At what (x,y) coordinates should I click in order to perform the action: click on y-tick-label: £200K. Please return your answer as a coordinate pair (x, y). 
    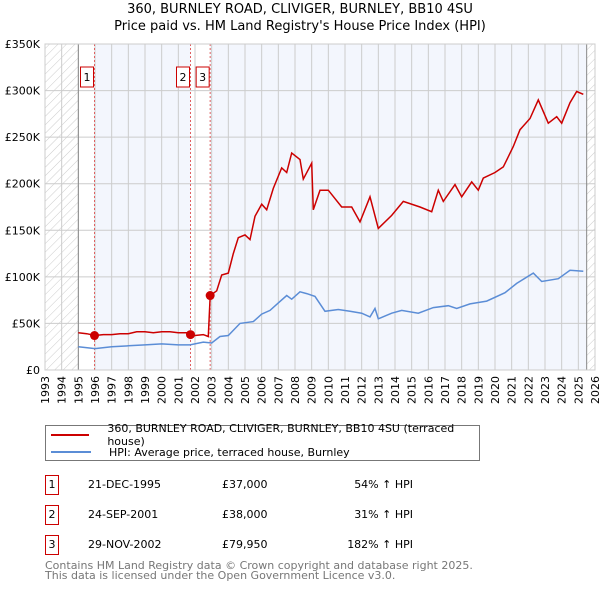
    Looking at the image, I should click on (23, 184).